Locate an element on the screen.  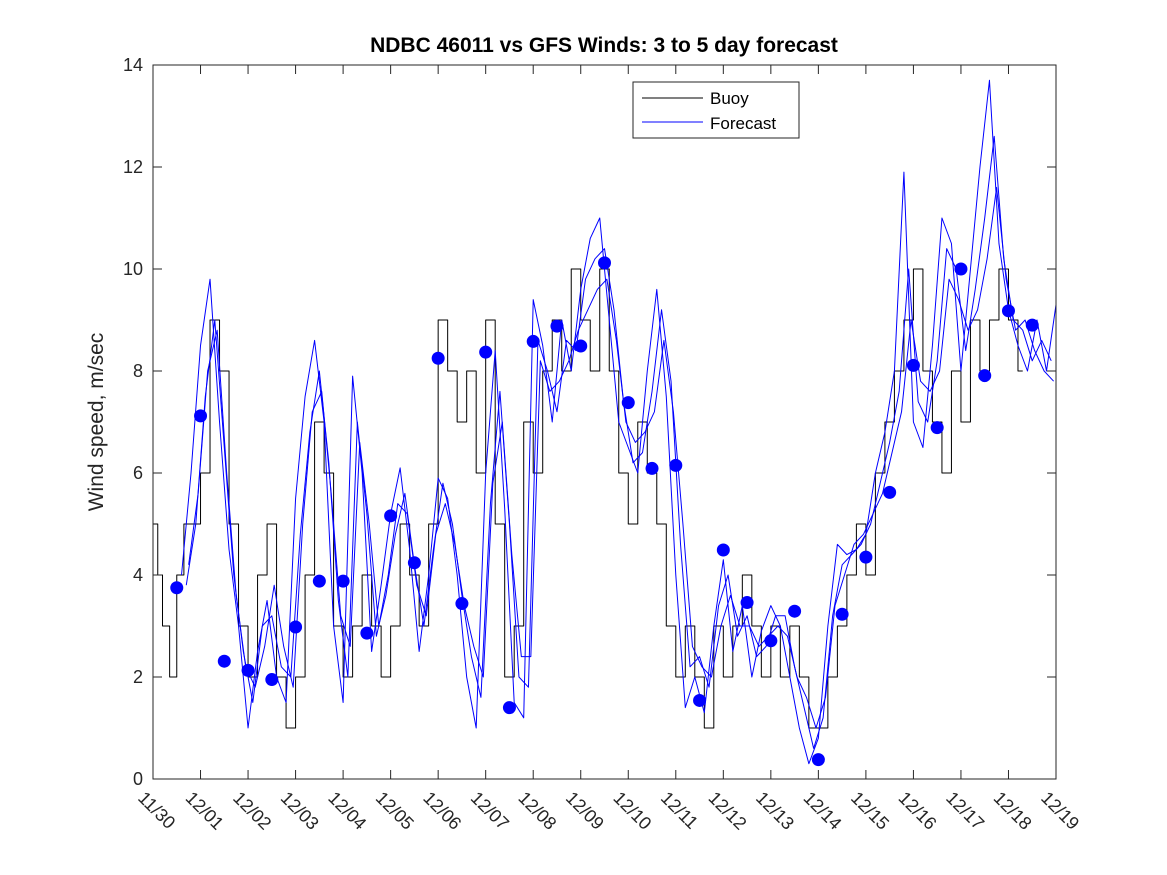
y-tick-label: 2 is located at coordinates (138, 677).